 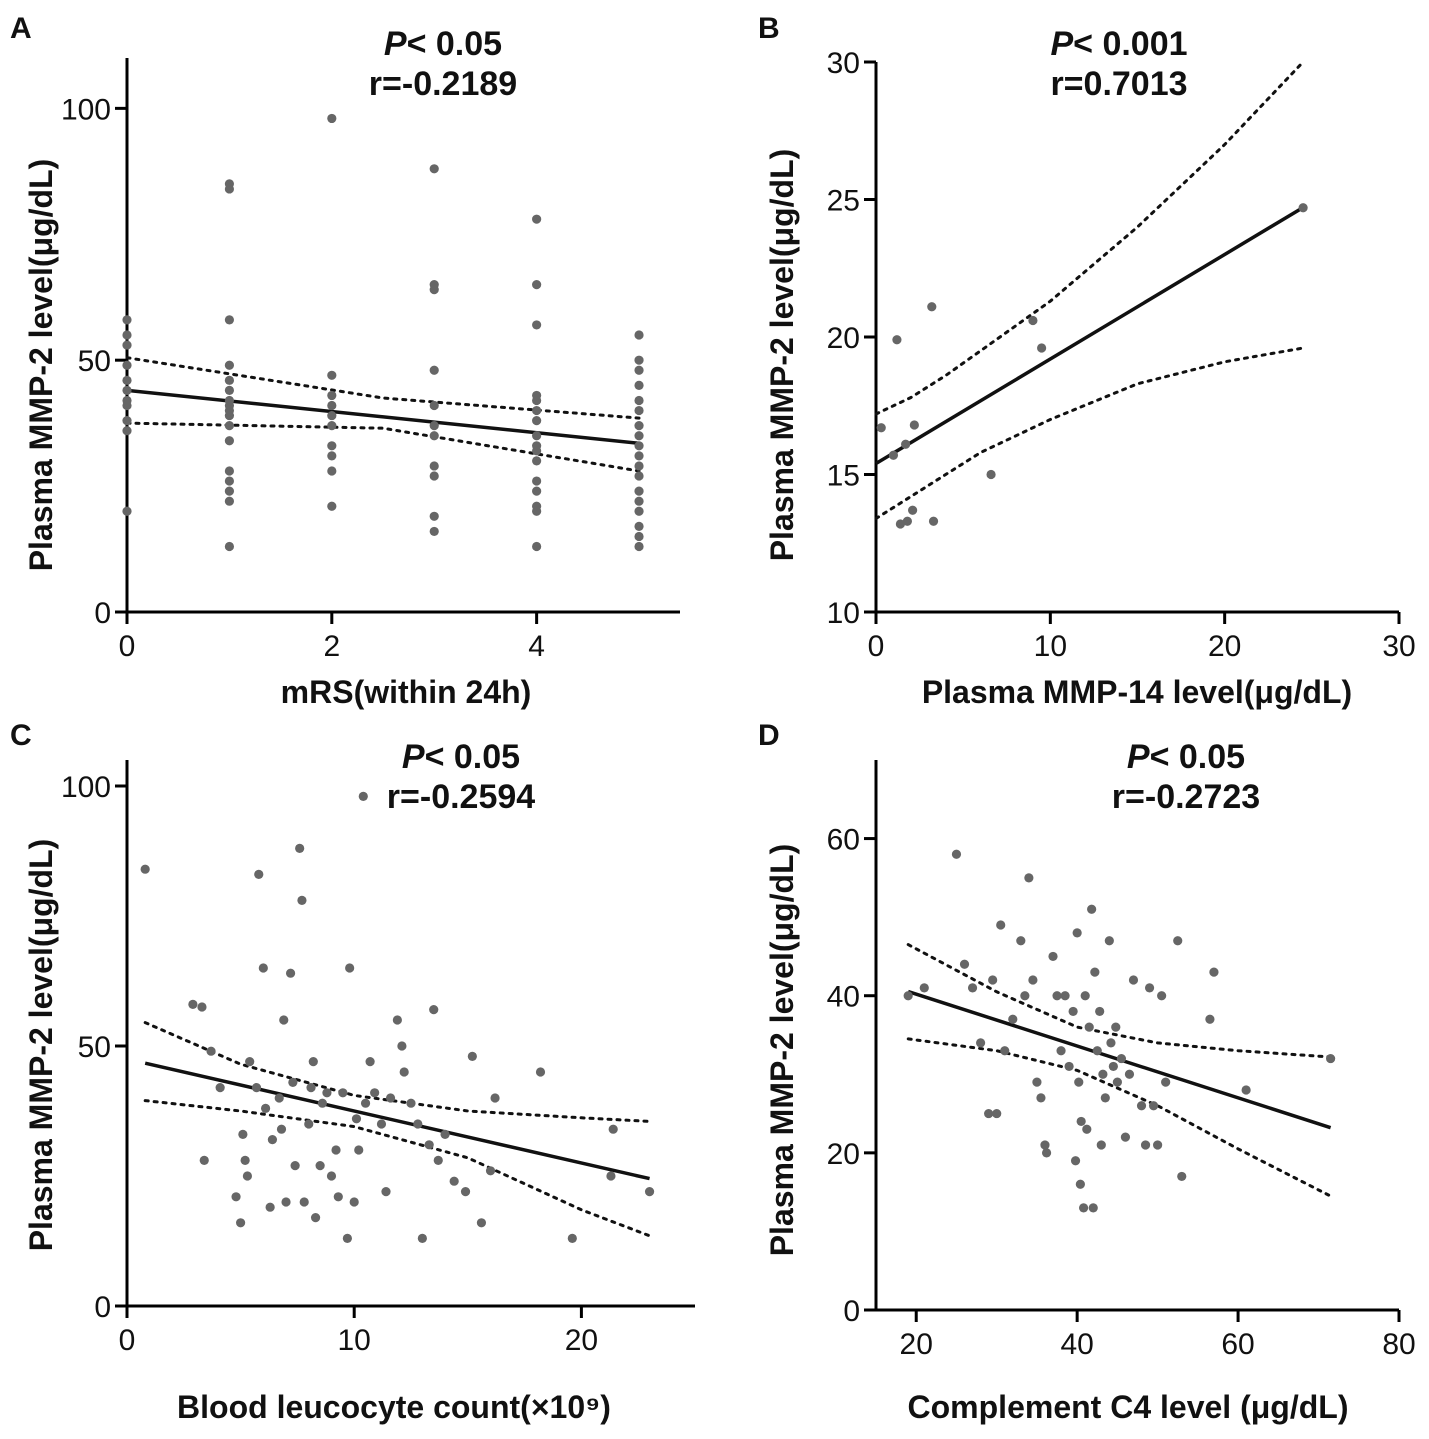 What do you see at coordinates (536, 646) in the screenshot?
I see `x-tick-label: 4` at bounding box center [536, 646].